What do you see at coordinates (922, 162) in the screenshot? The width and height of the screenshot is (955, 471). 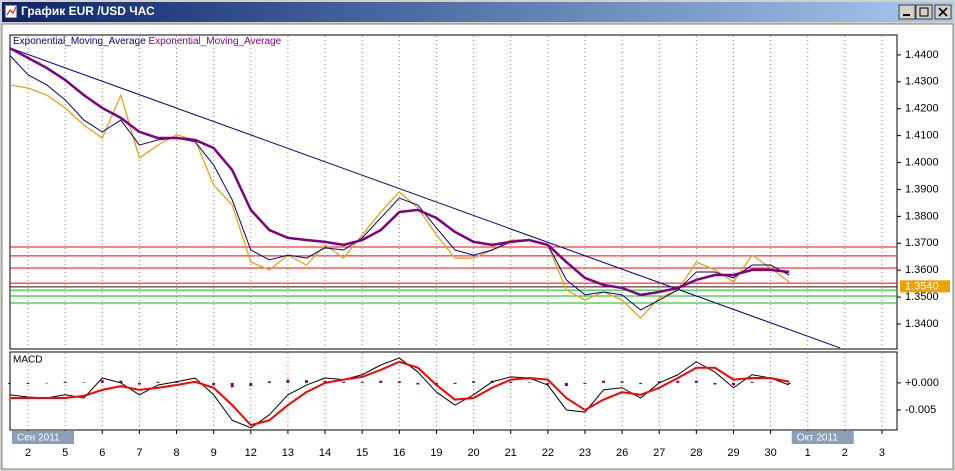 I see `y-tick-label: 1.4000` at bounding box center [922, 162].